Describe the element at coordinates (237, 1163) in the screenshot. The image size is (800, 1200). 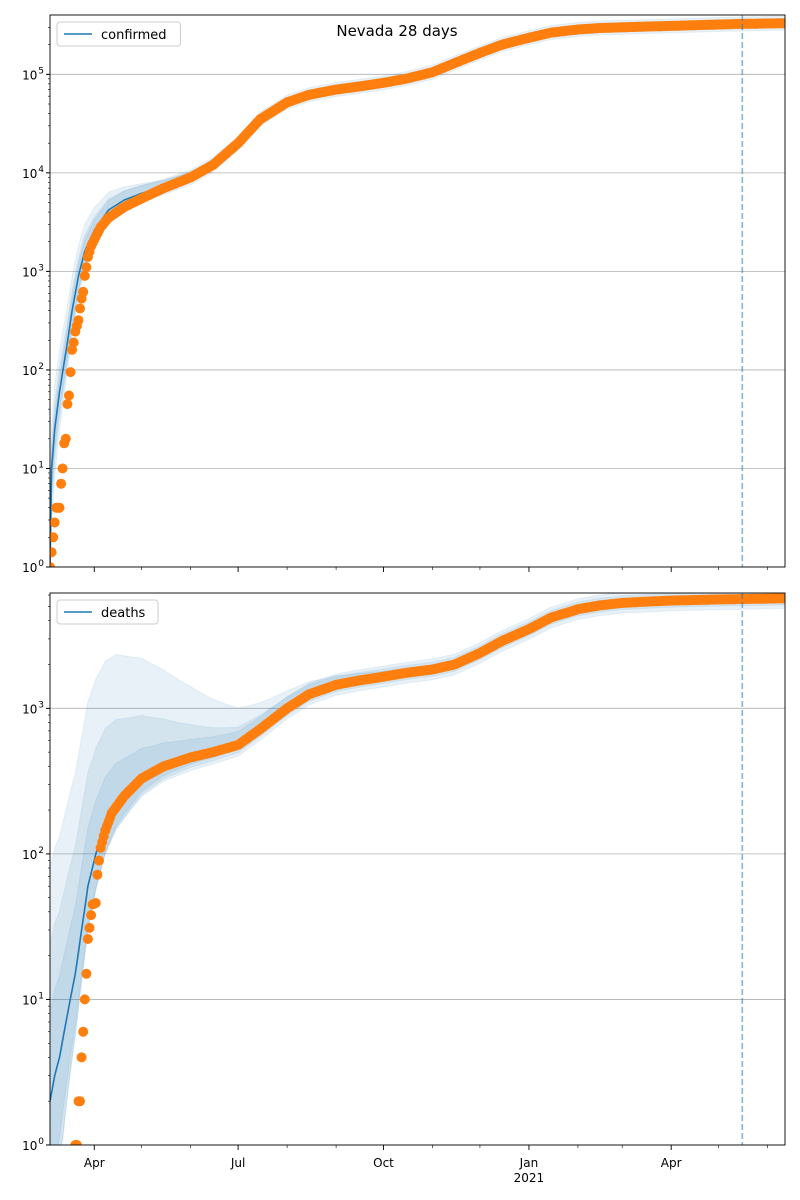
I see `x-tick-label: Jul` at that location.